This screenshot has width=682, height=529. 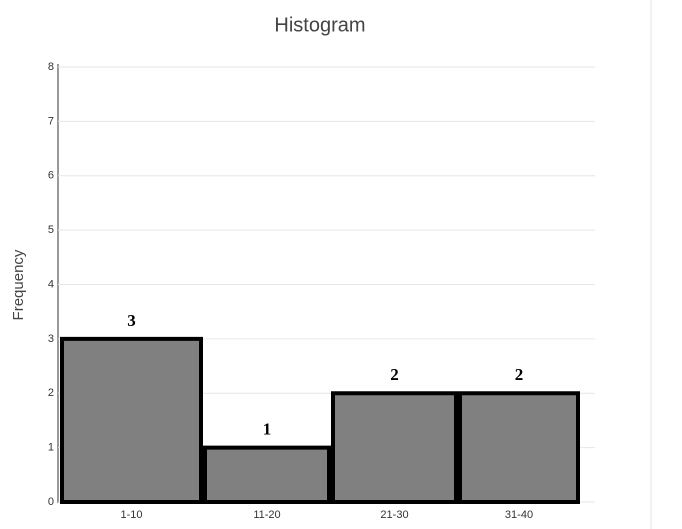 What do you see at coordinates (319, 25) in the screenshot?
I see `chart-title: Histogram` at bounding box center [319, 25].